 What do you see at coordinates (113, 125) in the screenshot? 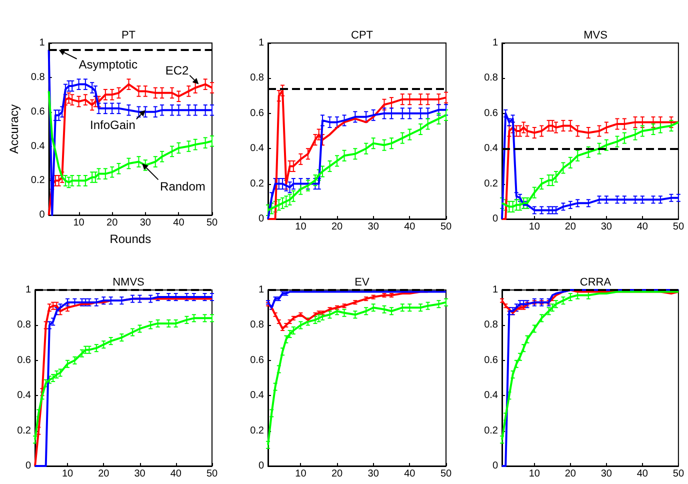
I see `annotation: InfoGain` at bounding box center [113, 125].